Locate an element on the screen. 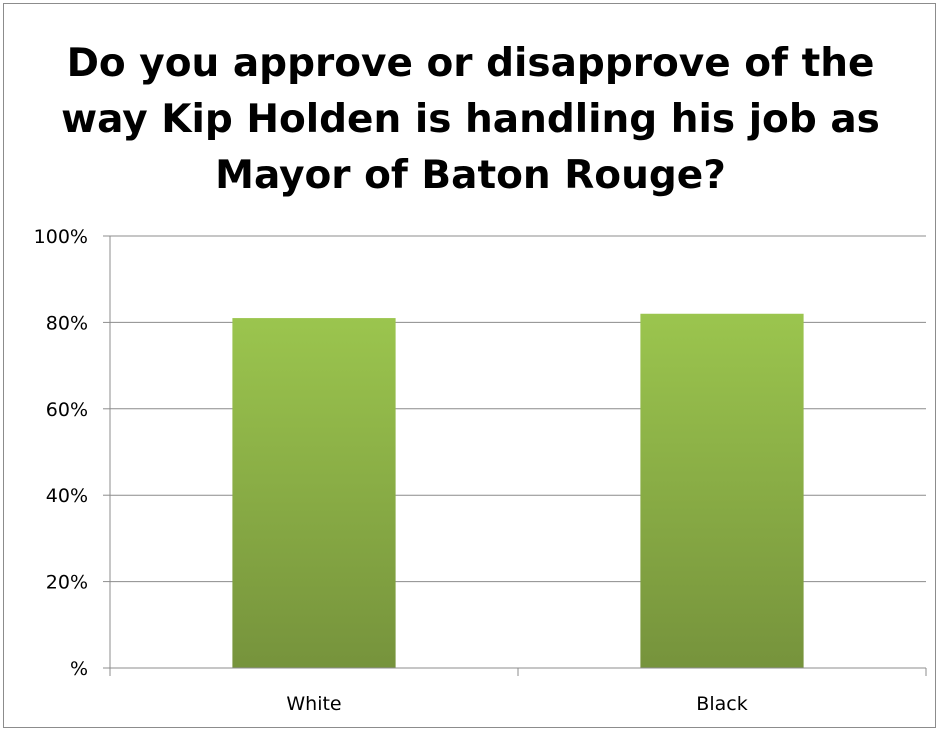 This screenshot has width=941, height=733. y-tick-label: 40% is located at coordinates (67, 496).